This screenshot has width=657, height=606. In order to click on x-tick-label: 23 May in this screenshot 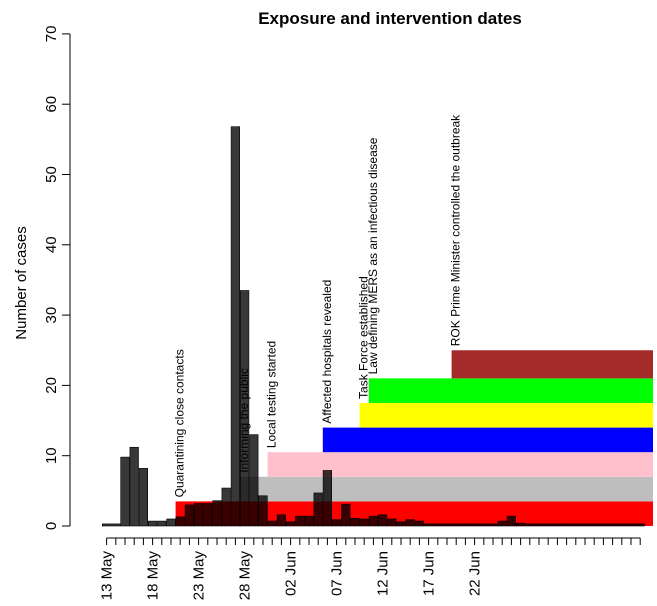, I will do `click(199, 576)`.